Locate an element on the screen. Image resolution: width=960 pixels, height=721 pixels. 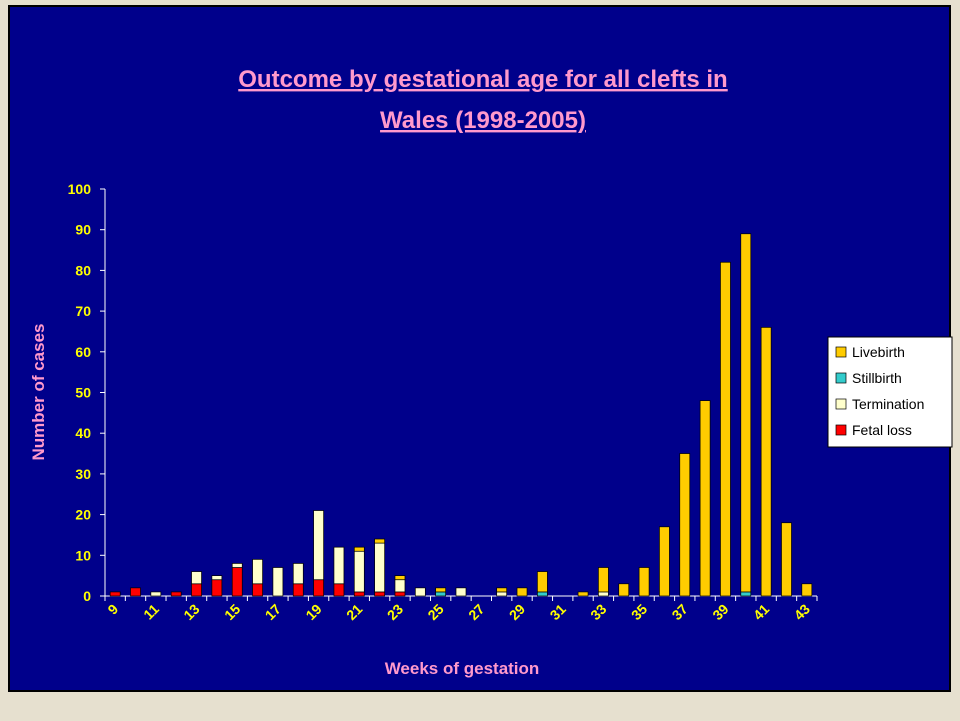
y-tick-label: 100 is located at coordinates (80, 189).